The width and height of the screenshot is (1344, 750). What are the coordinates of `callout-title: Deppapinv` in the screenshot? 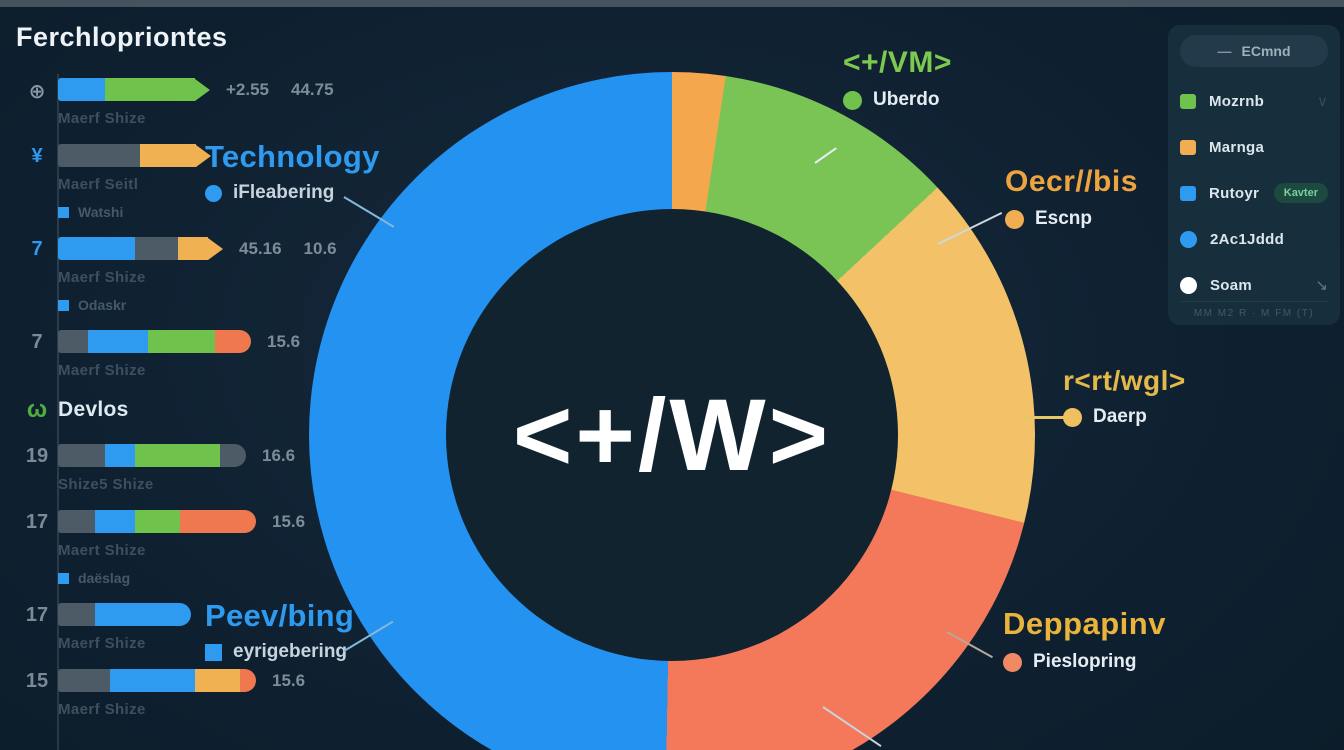 It's located at (1084, 623).